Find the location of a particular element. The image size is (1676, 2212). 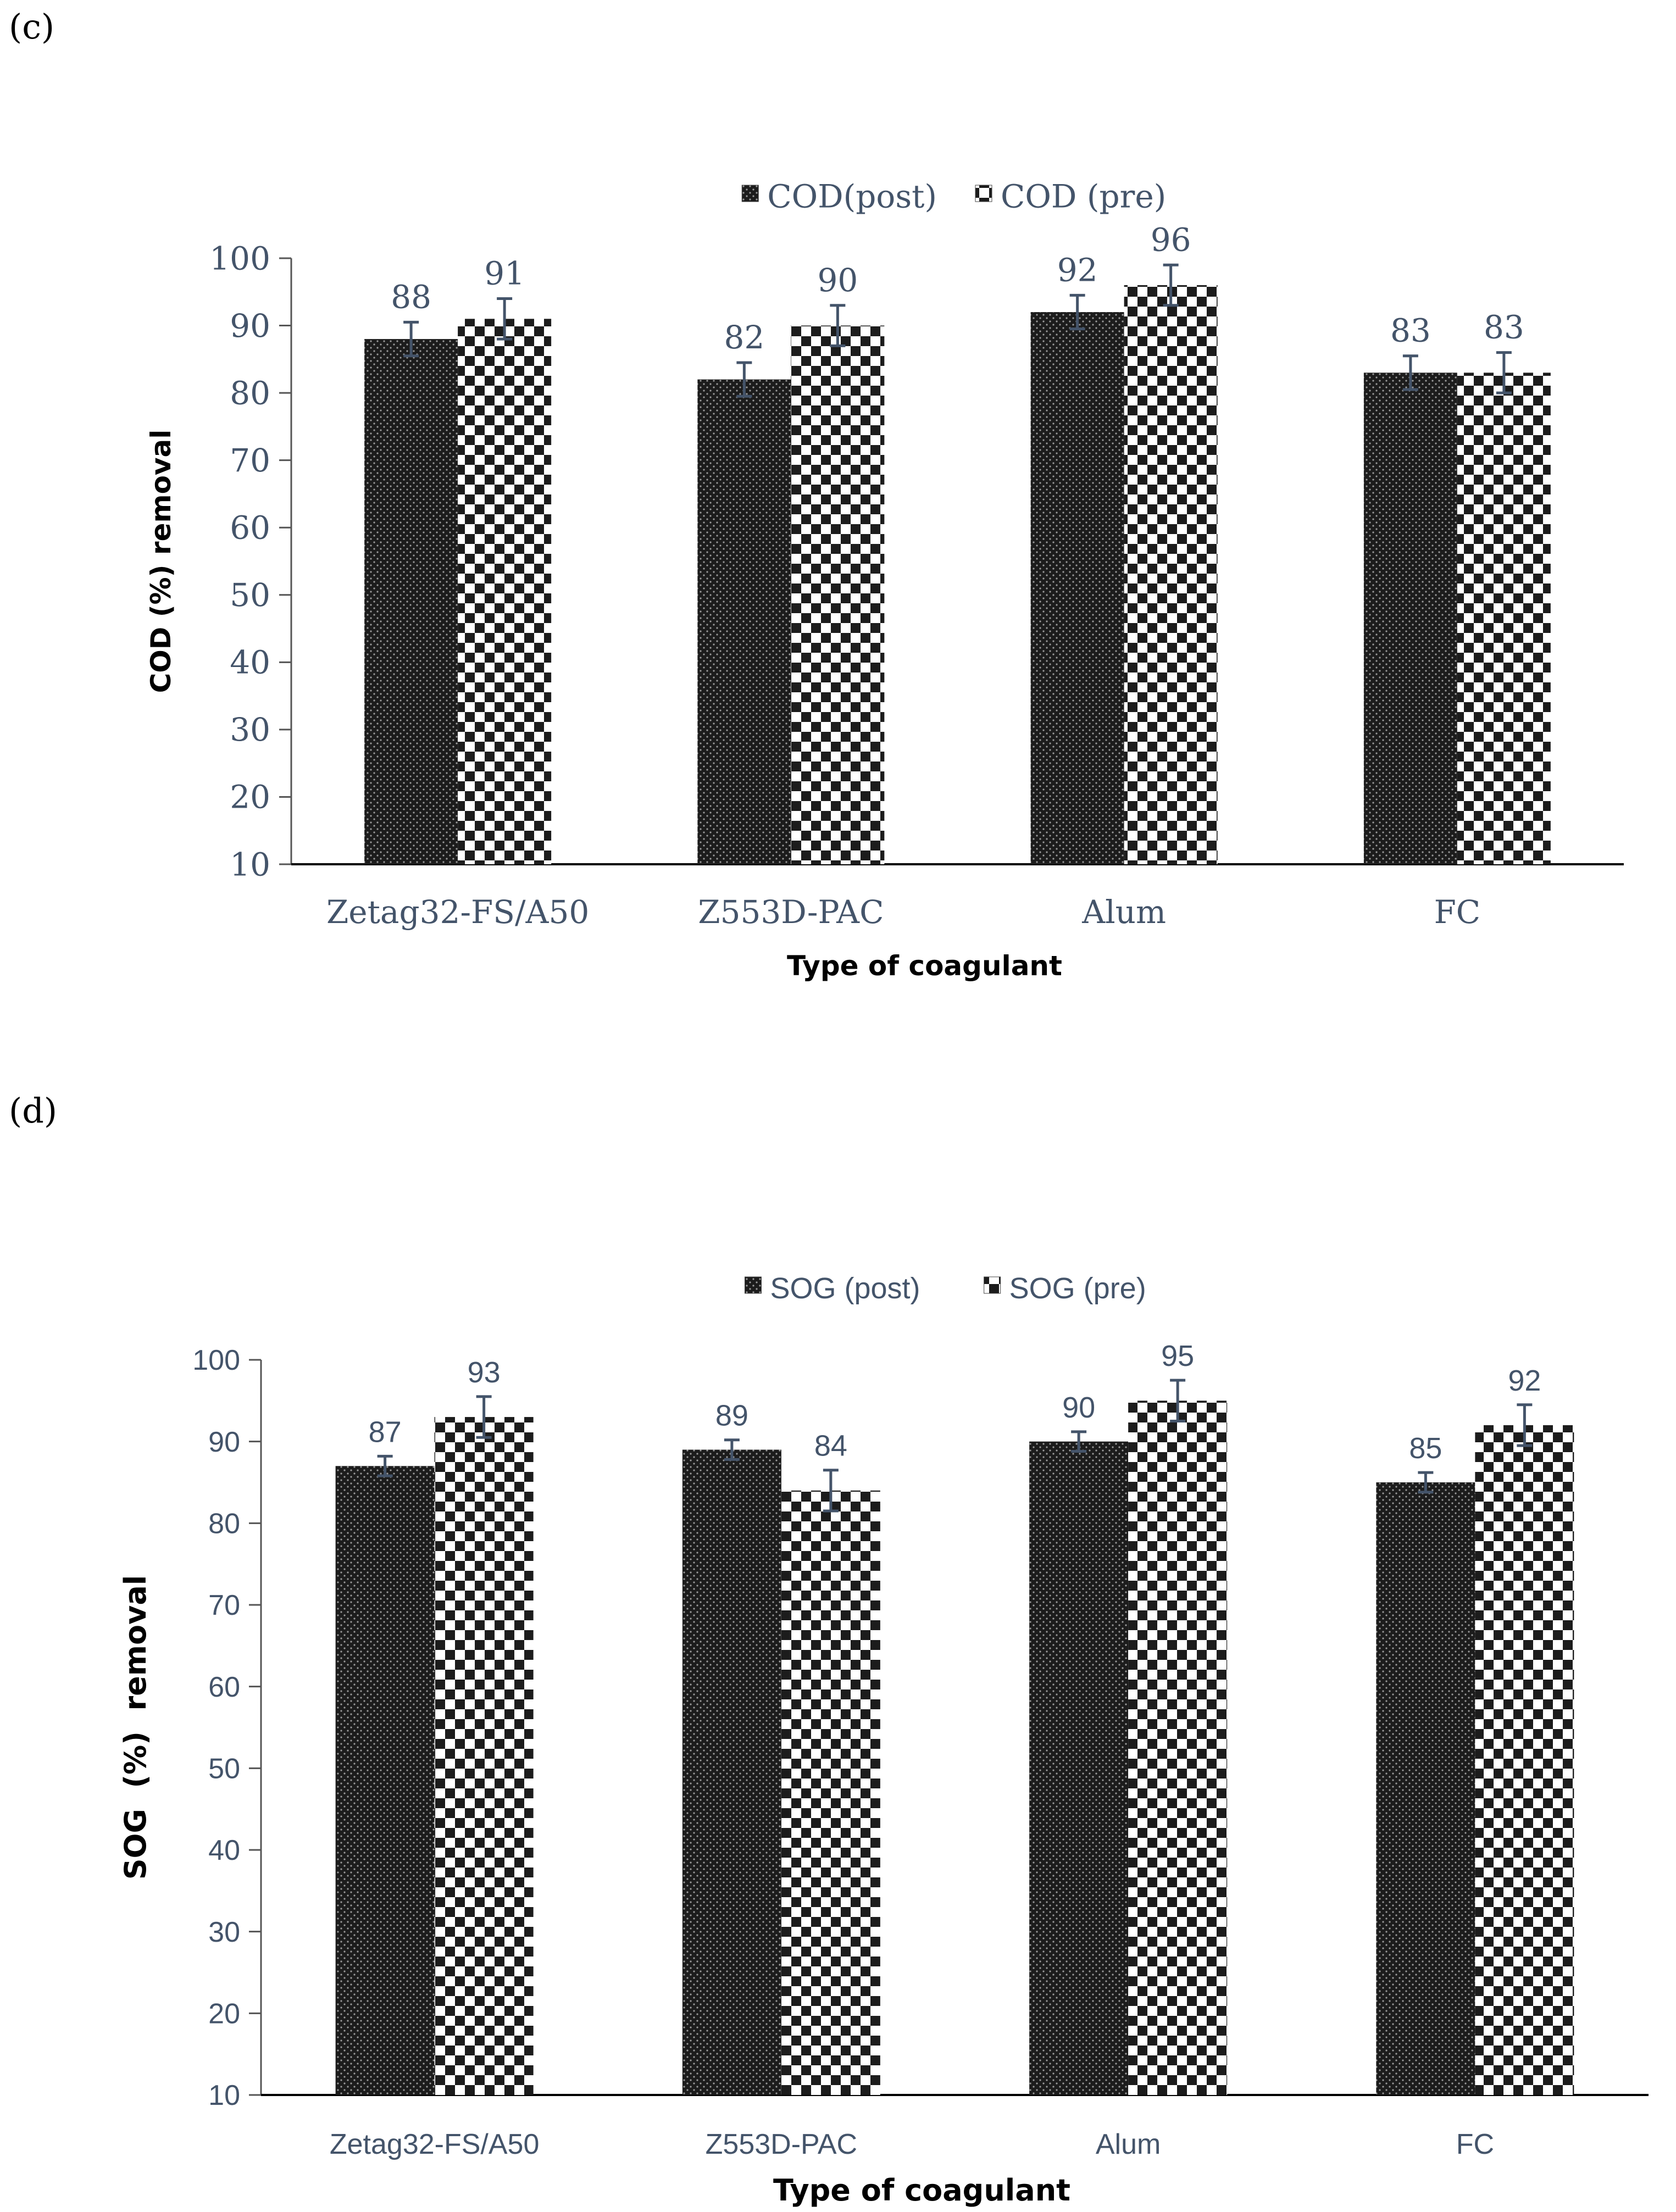

data-label: 87 is located at coordinates (385, 1431).